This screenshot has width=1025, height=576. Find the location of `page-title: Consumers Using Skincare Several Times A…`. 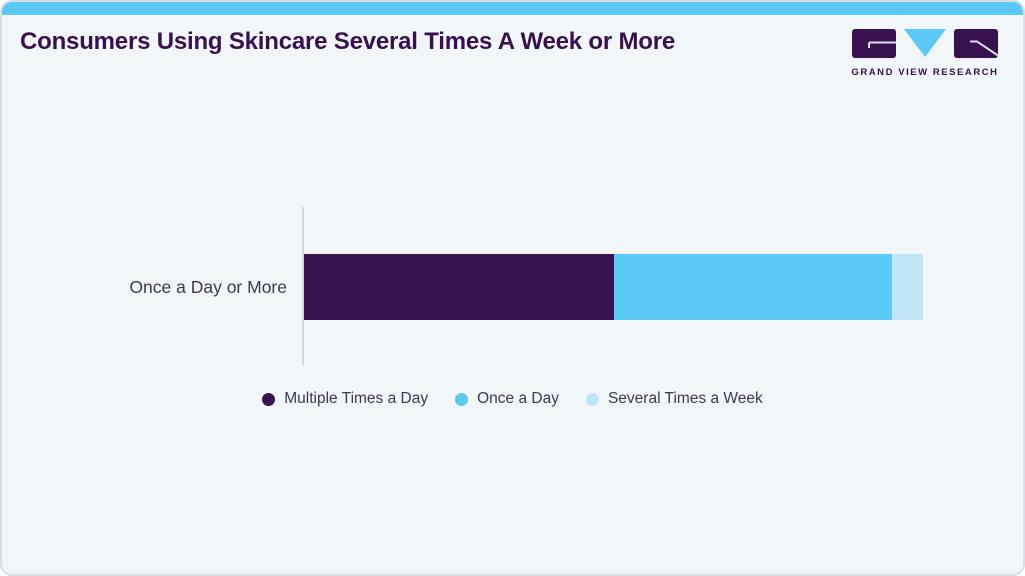

page-title: Consumers Using Skincare Several Times A… is located at coordinates (348, 41).